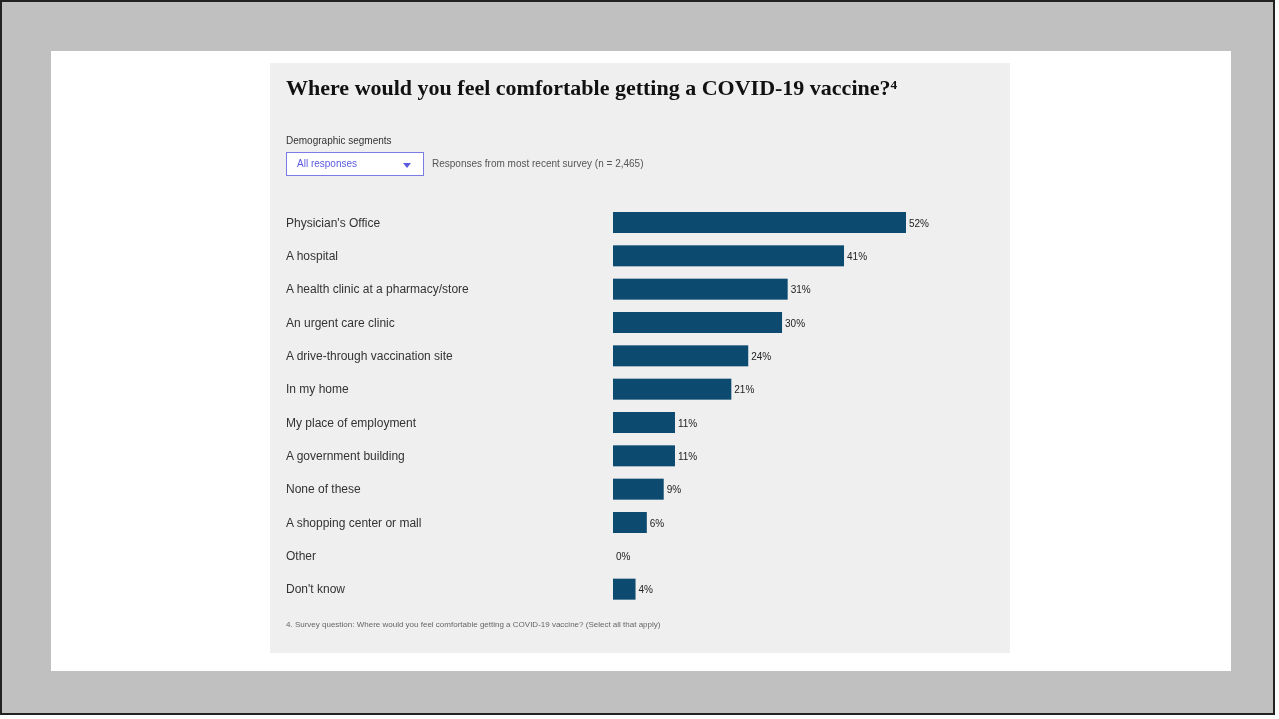  Describe the element at coordinates (378, 289) in the screenshot. I see `y-tick-label: A health clinic at a pharmacy/store` at that location.